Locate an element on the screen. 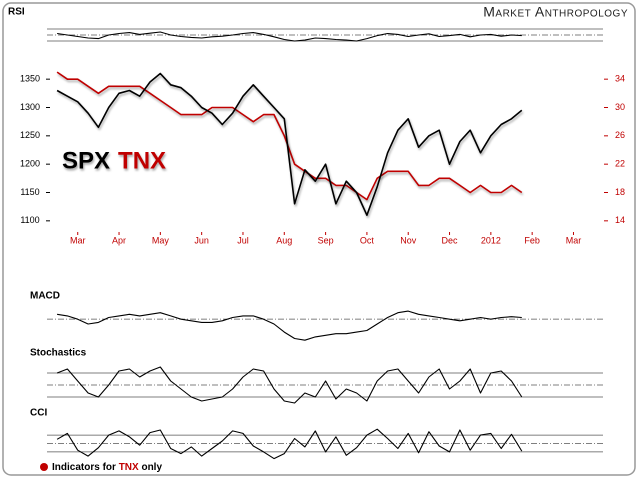 This screenshot has height=480, width=640. footnote: Indicators for TNX only is located at coordinates (101, 467).